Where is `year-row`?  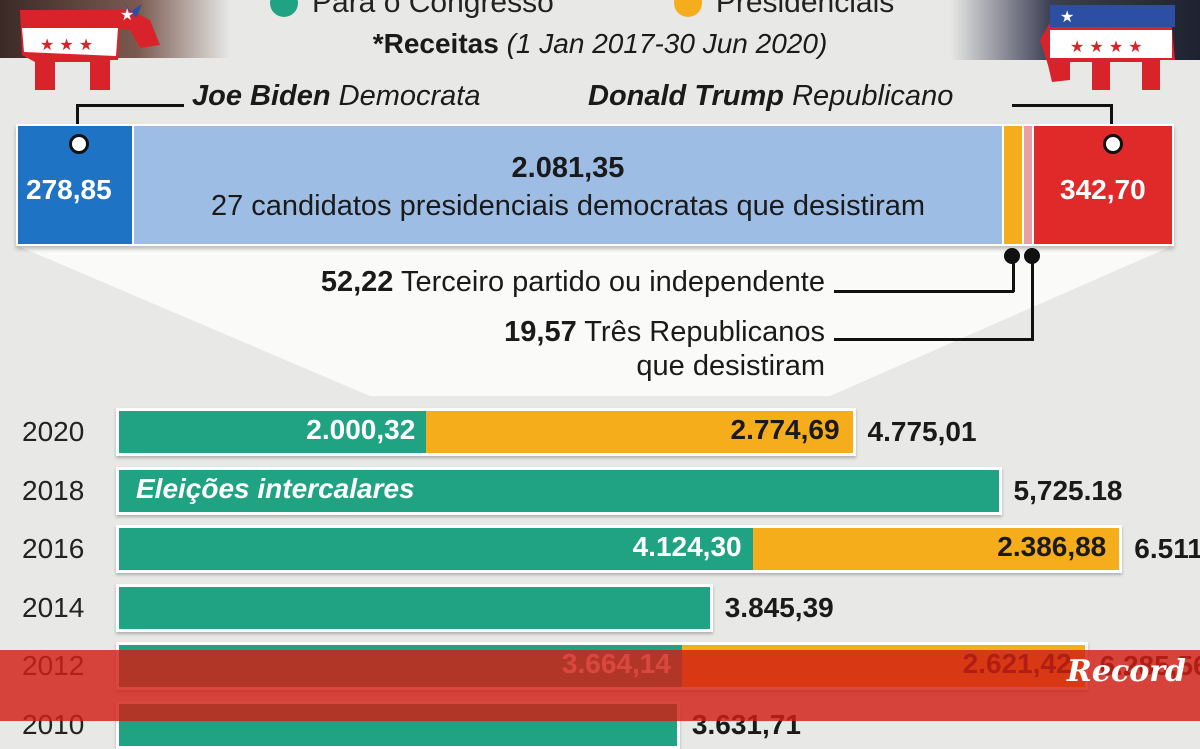 year-row is located at coordinates (414, 607).